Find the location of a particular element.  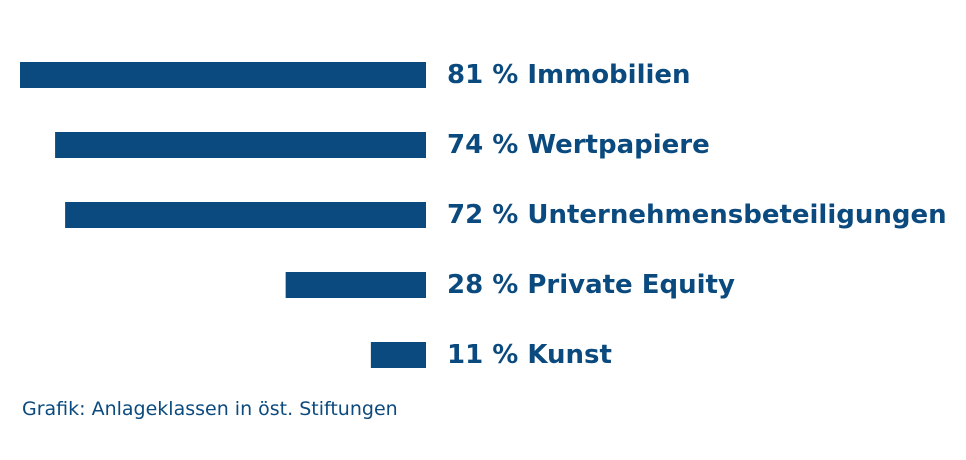

bar-immobilien is located at coordinates (223, 75).